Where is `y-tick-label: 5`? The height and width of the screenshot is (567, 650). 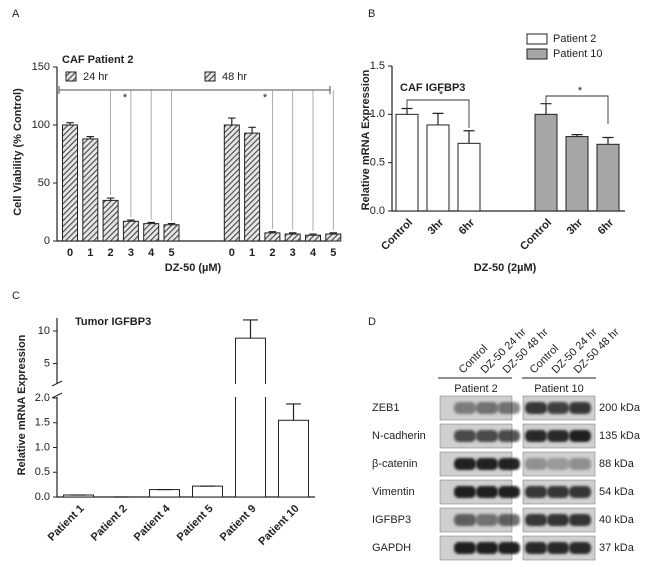
y-tick-label: 5 is located at coordinates (47, 363).